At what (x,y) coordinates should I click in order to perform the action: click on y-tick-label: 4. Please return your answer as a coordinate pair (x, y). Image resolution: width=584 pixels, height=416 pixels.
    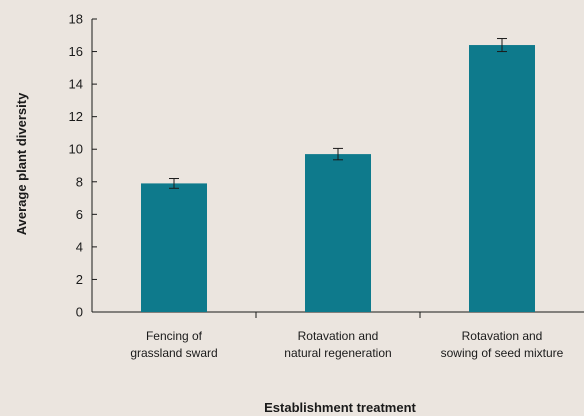
    Looking at the image, I should click on (79, 246).